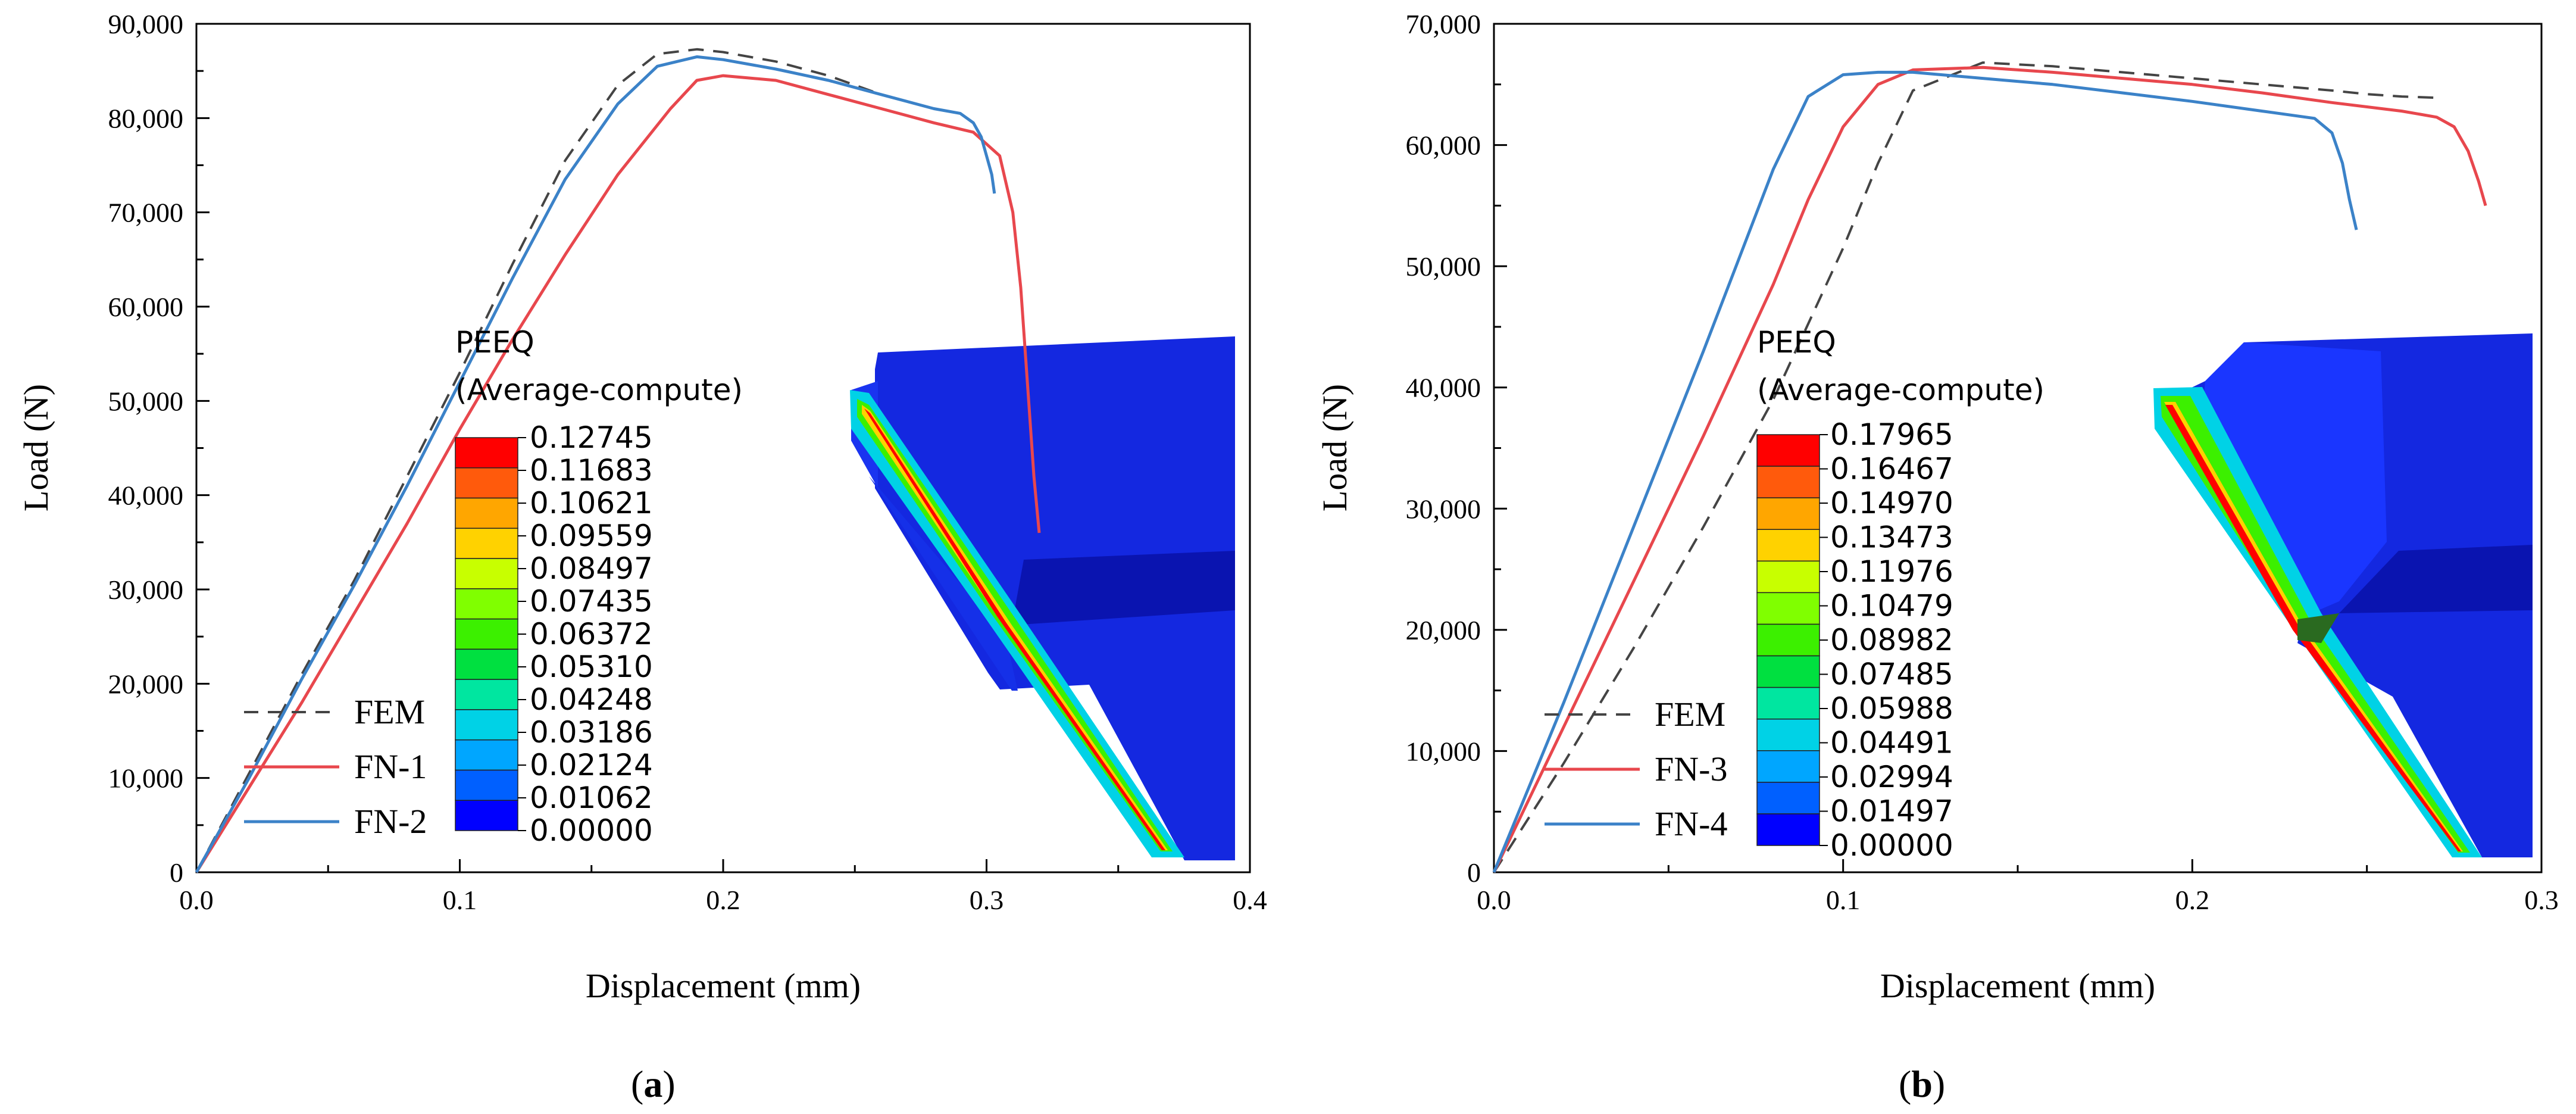 Image resolution: width=2576 pixels, height=1114 pixels. I want to click on colorbar-label: 0.09559, so click(591, 536).